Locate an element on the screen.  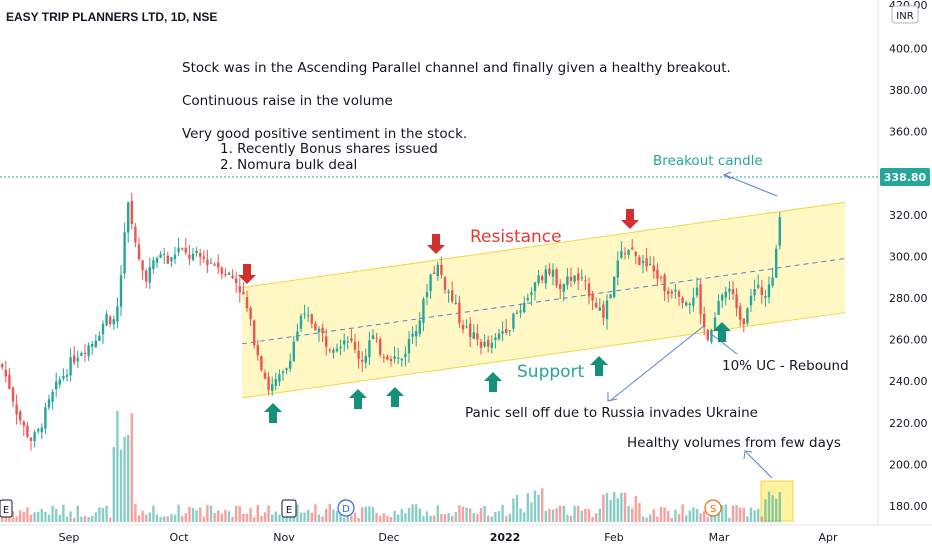
event-marker-e-1: E is located at coordinates (6, 508).